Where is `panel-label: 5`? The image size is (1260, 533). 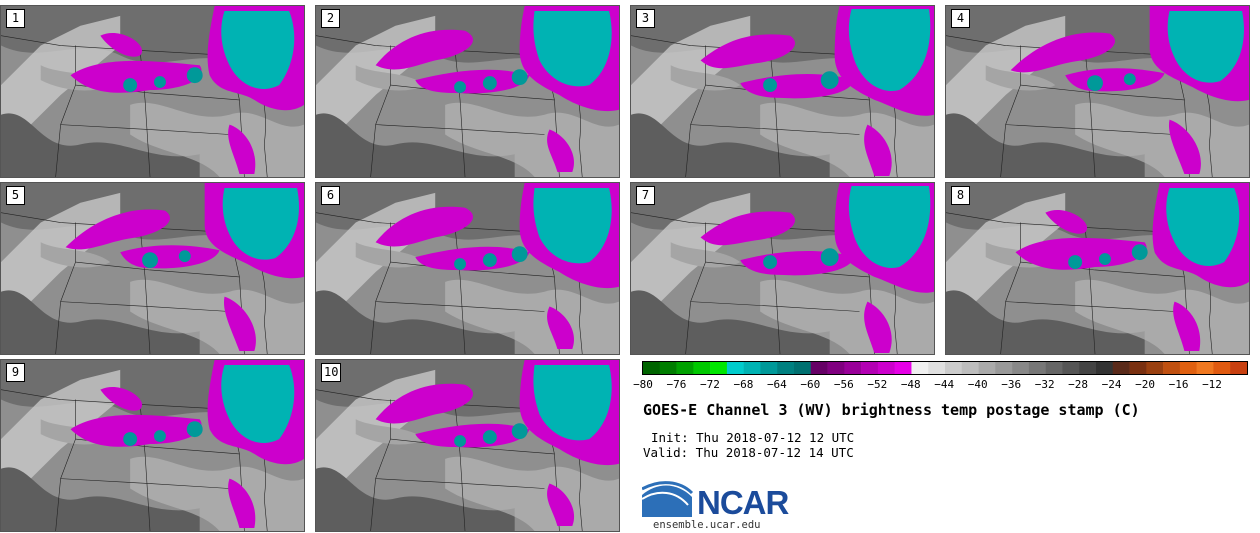
panel-label: 5 is located at coordinates (15, 195).